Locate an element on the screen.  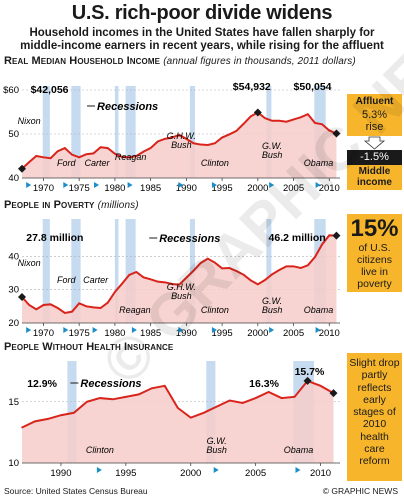
x-tick-label: 1985 is located at coordinates (150, 333).